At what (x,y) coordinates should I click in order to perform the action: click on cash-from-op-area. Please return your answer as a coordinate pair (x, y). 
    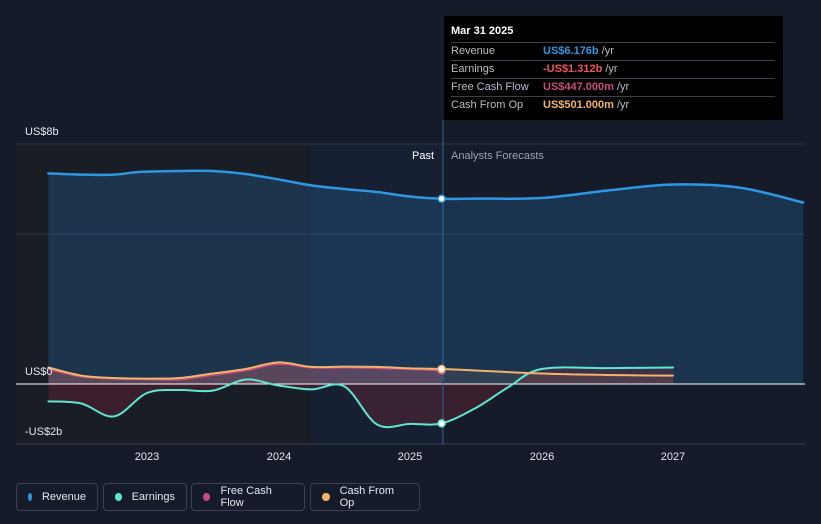
    Looking at the image, I should click on (360, 373).